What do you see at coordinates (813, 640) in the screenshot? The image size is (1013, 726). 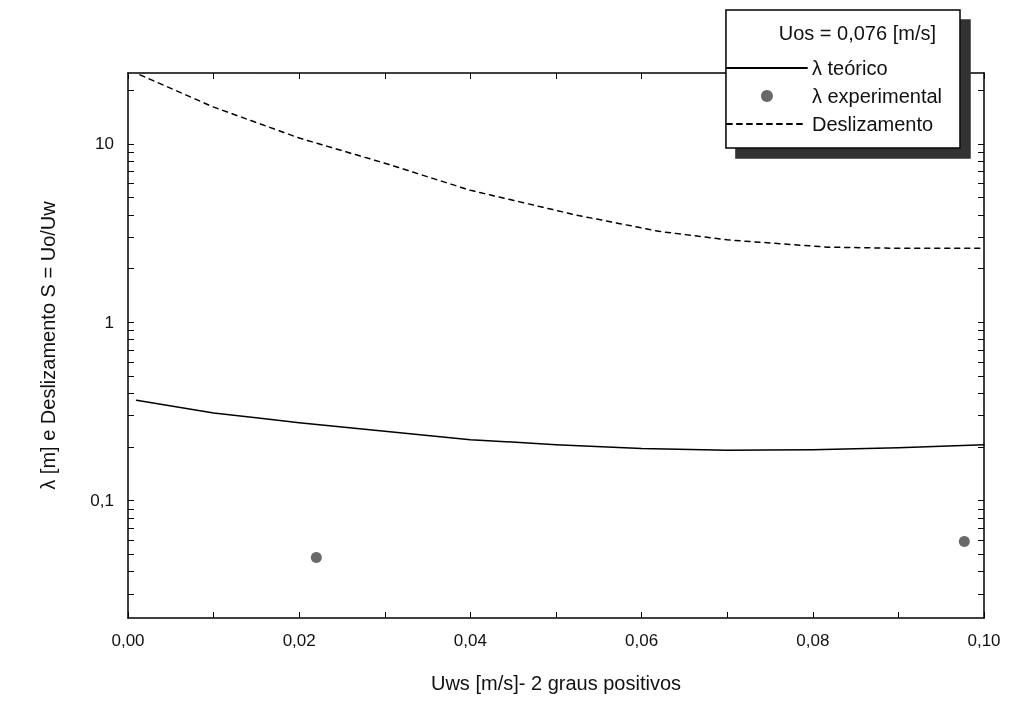 I see `x-tick-label: 0,08` at bounding box center [813, 640].